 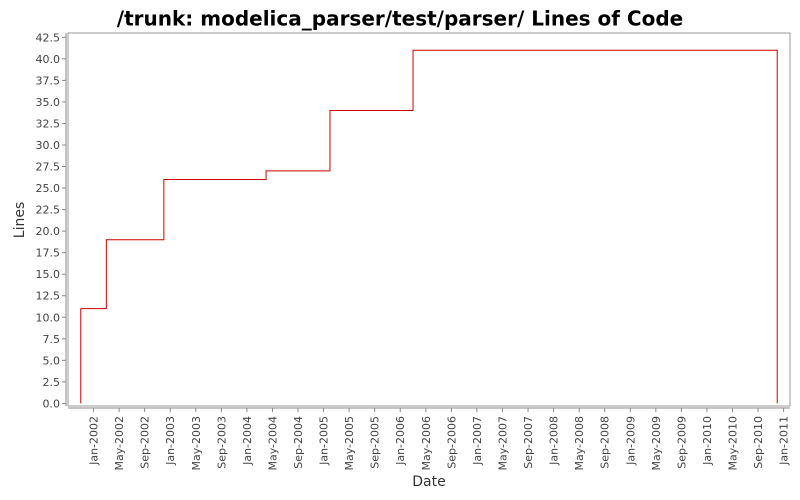 What do you see at coordinates (707, 441) in the screenshot?
I see `x-tick-label: Jan-2010` at bounding box center [707, 441].